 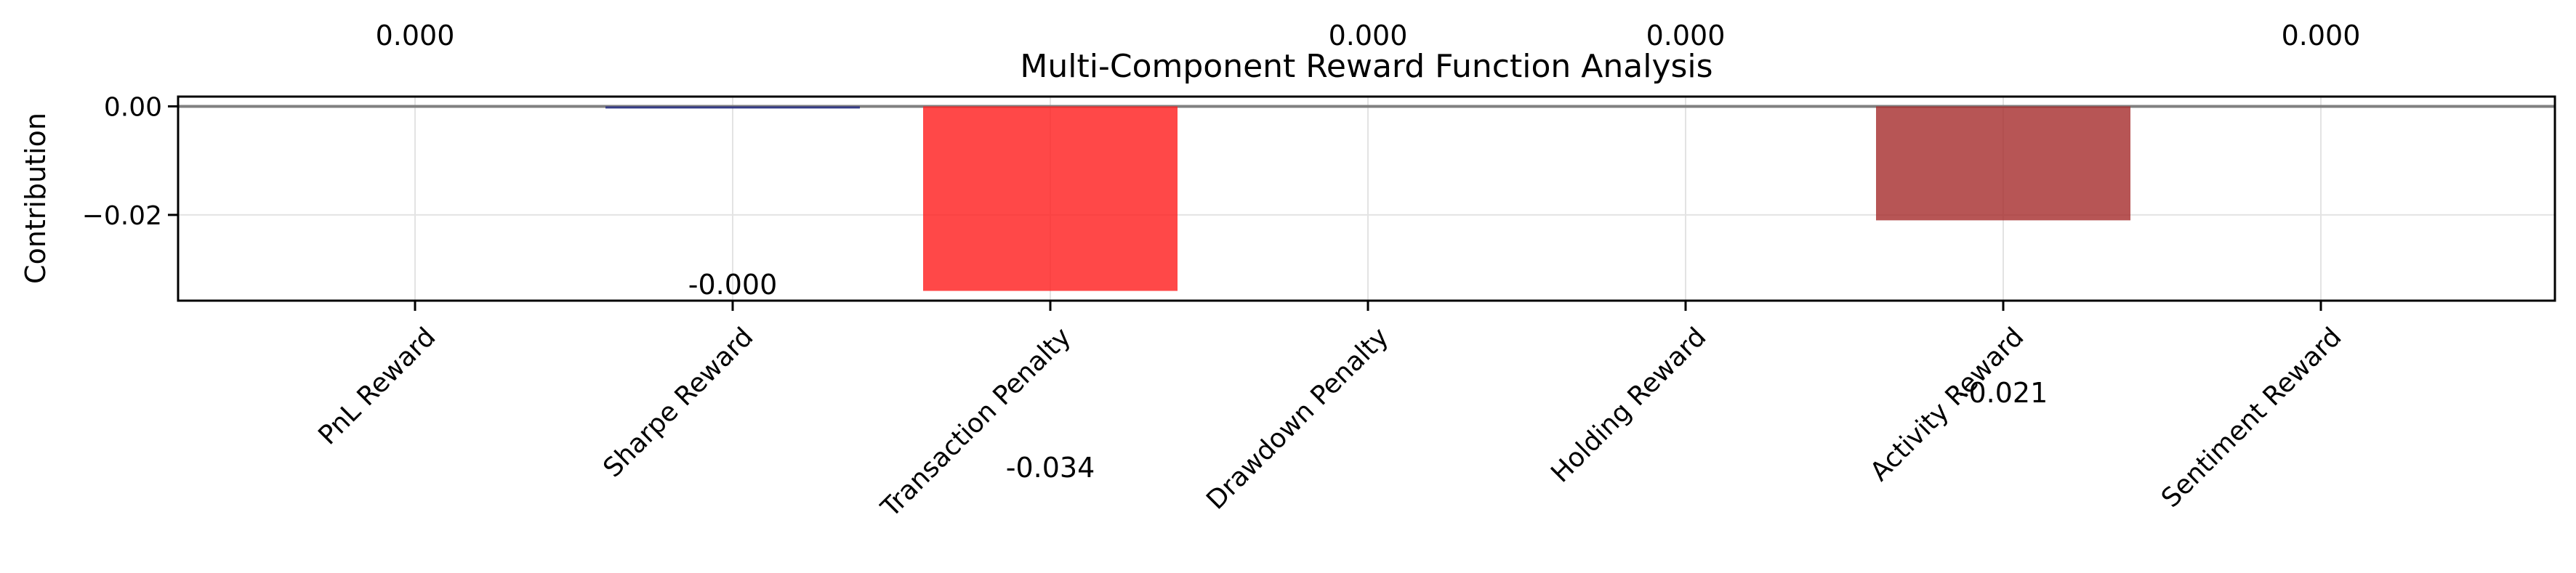 What do you see at coordinates (1297, 418) in the screenshot?
I see `x-tick-label: Drawdown Penalty` at bounding box center [1297, 418].